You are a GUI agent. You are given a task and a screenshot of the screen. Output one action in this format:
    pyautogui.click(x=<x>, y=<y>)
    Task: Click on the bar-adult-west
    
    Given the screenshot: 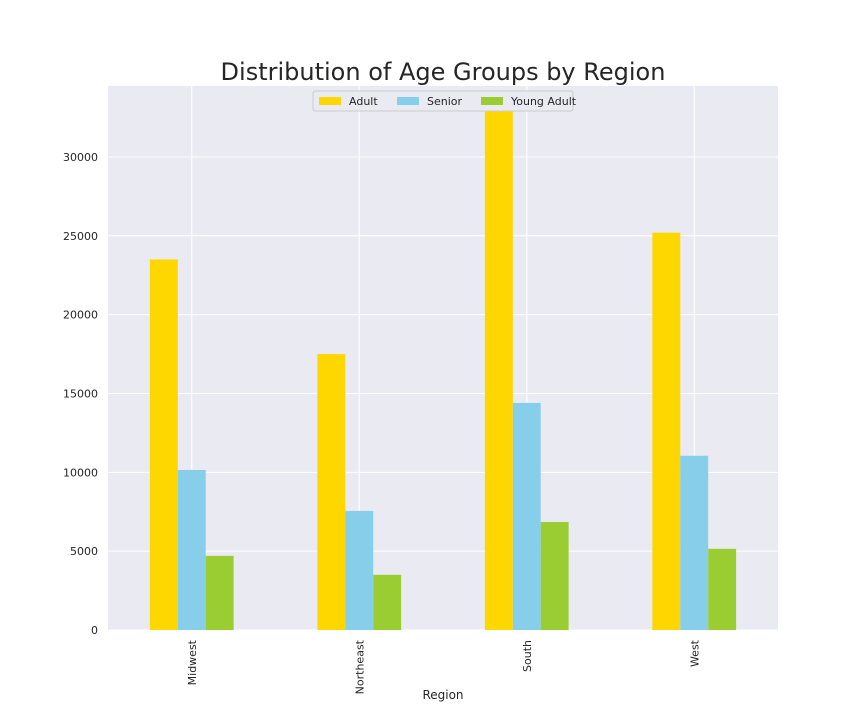 What is the action you would take?
    pyautogui.click(x=666, y=431)
    